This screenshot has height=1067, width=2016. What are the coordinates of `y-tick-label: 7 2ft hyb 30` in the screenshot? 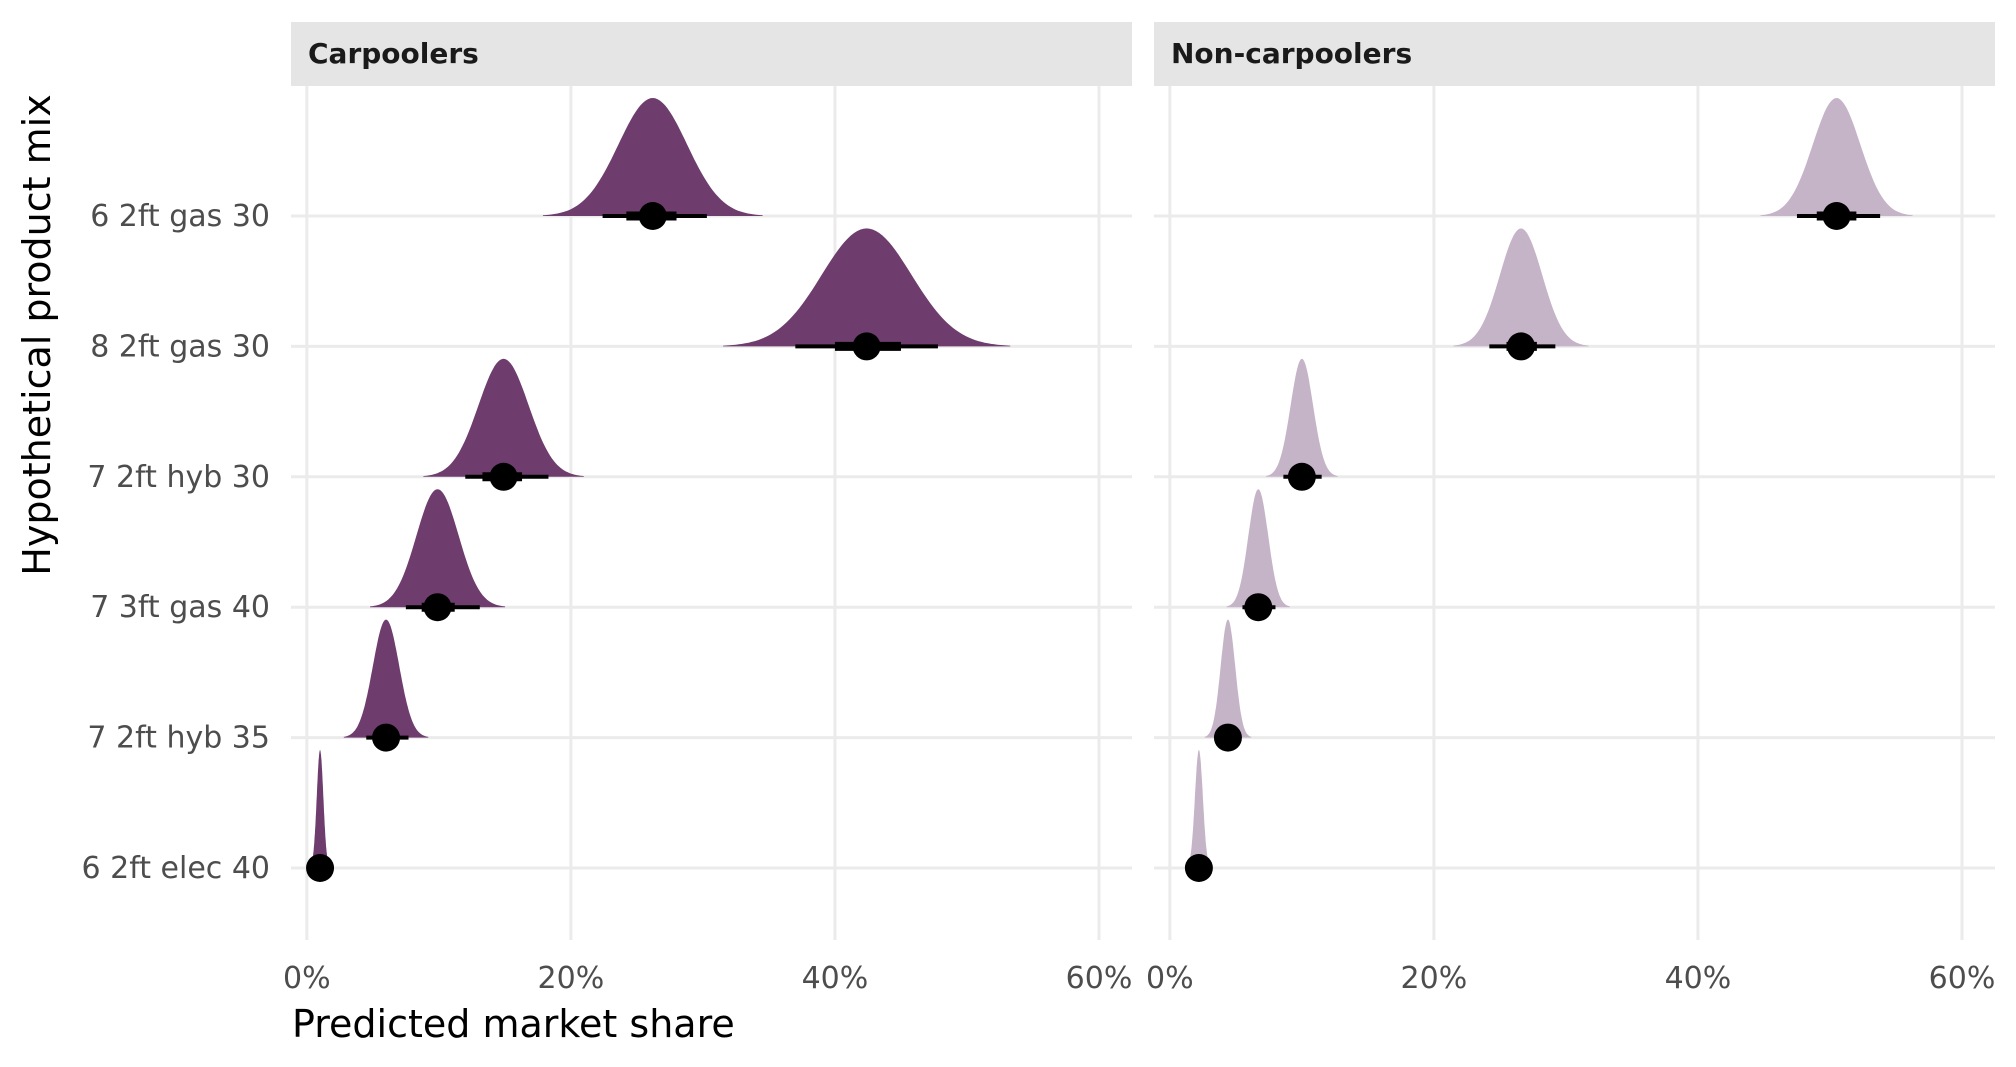 It's located at (178, 477).